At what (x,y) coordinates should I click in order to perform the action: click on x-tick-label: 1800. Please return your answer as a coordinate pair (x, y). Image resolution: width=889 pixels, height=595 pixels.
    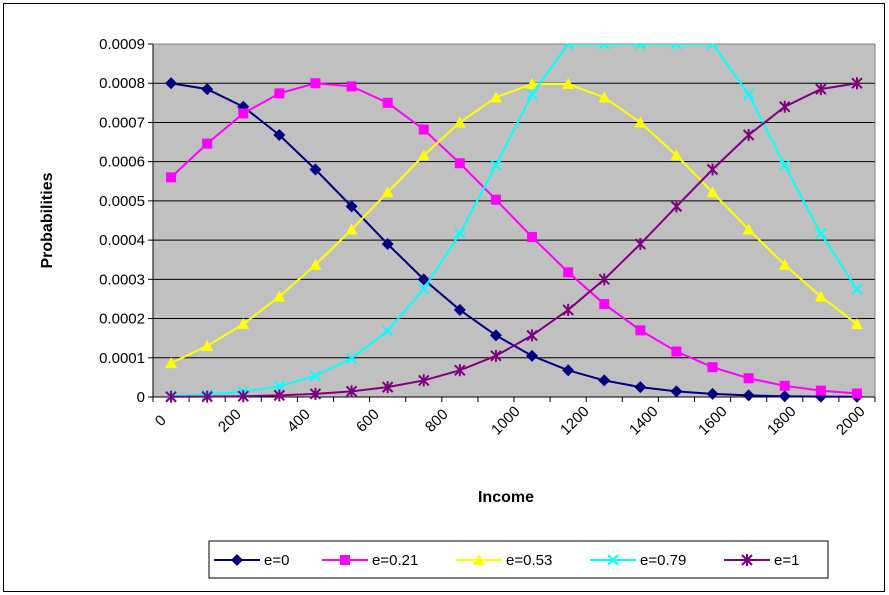
    Looking at the image, I should click on (782, 421).